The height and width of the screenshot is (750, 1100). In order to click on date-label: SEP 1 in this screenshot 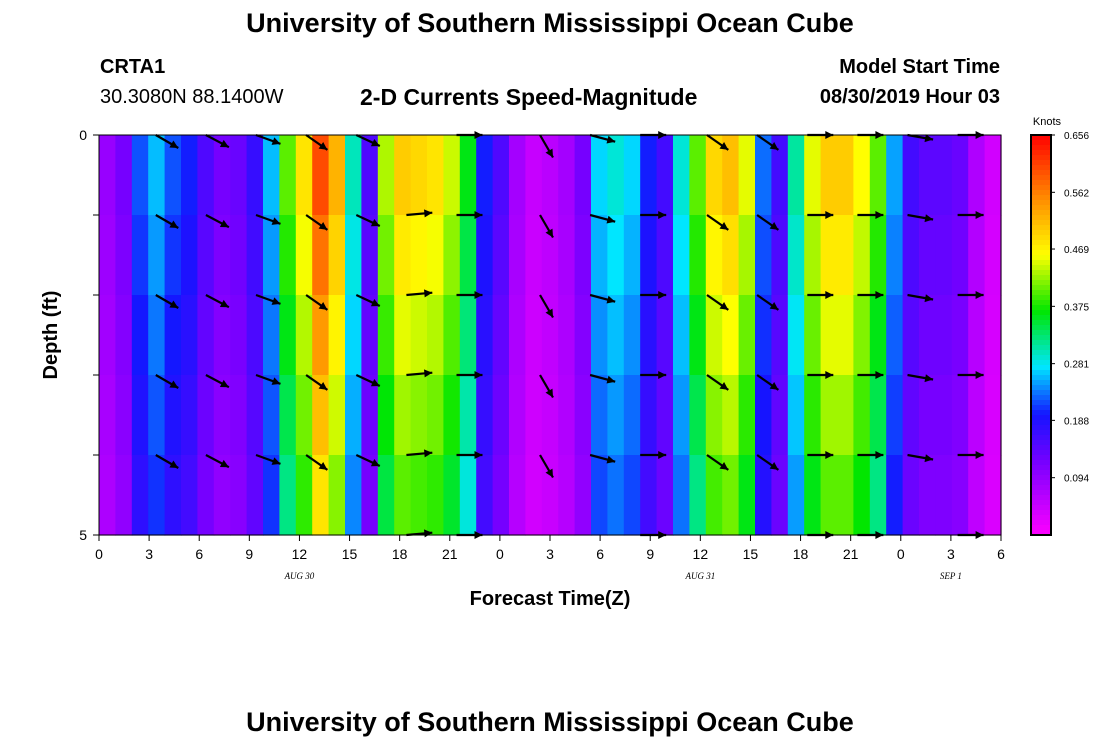, I will do `click(951, 576)`.